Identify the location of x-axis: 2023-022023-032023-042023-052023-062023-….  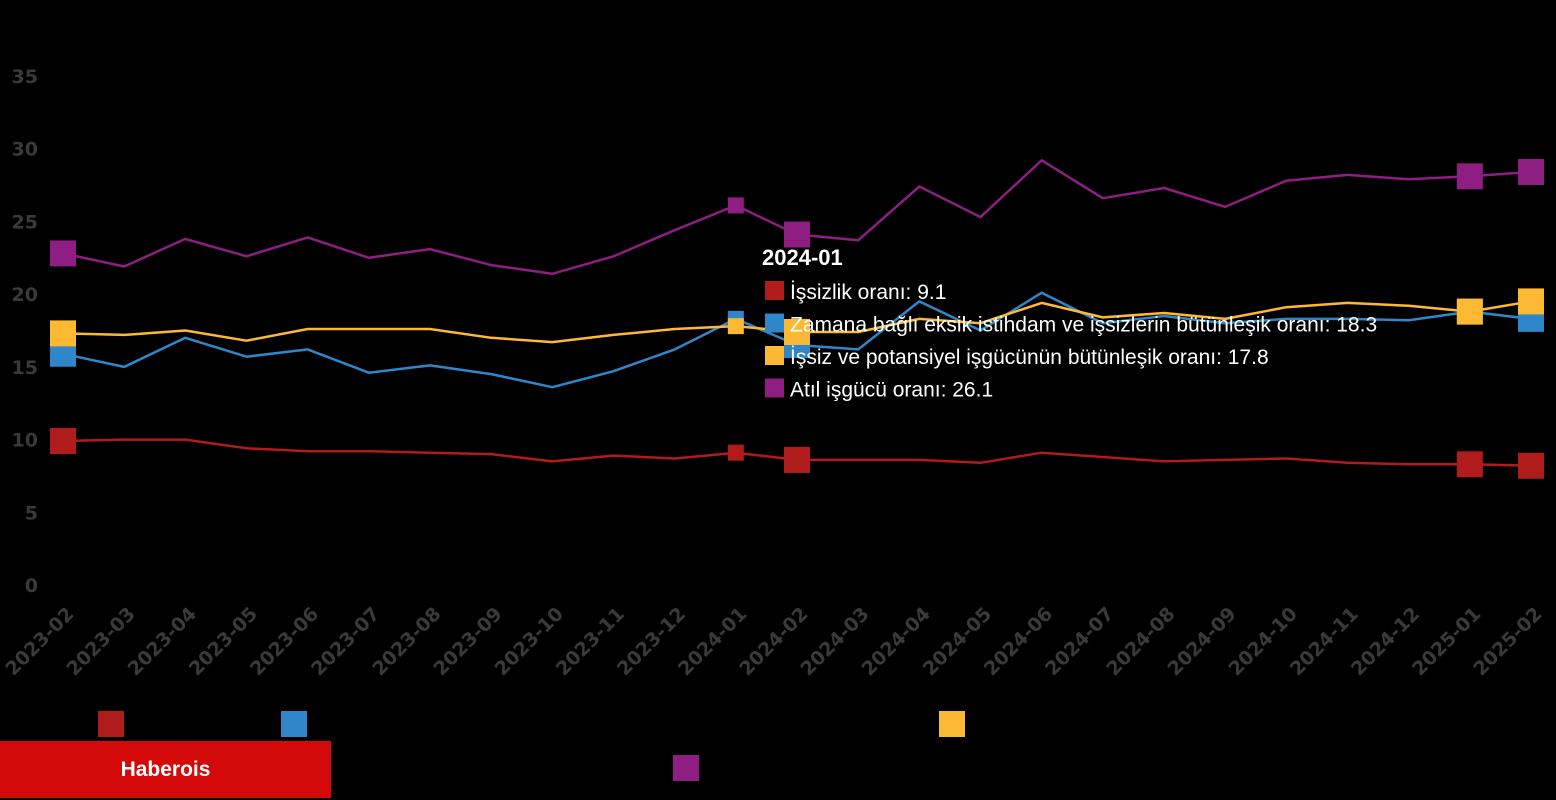
(773, 641).